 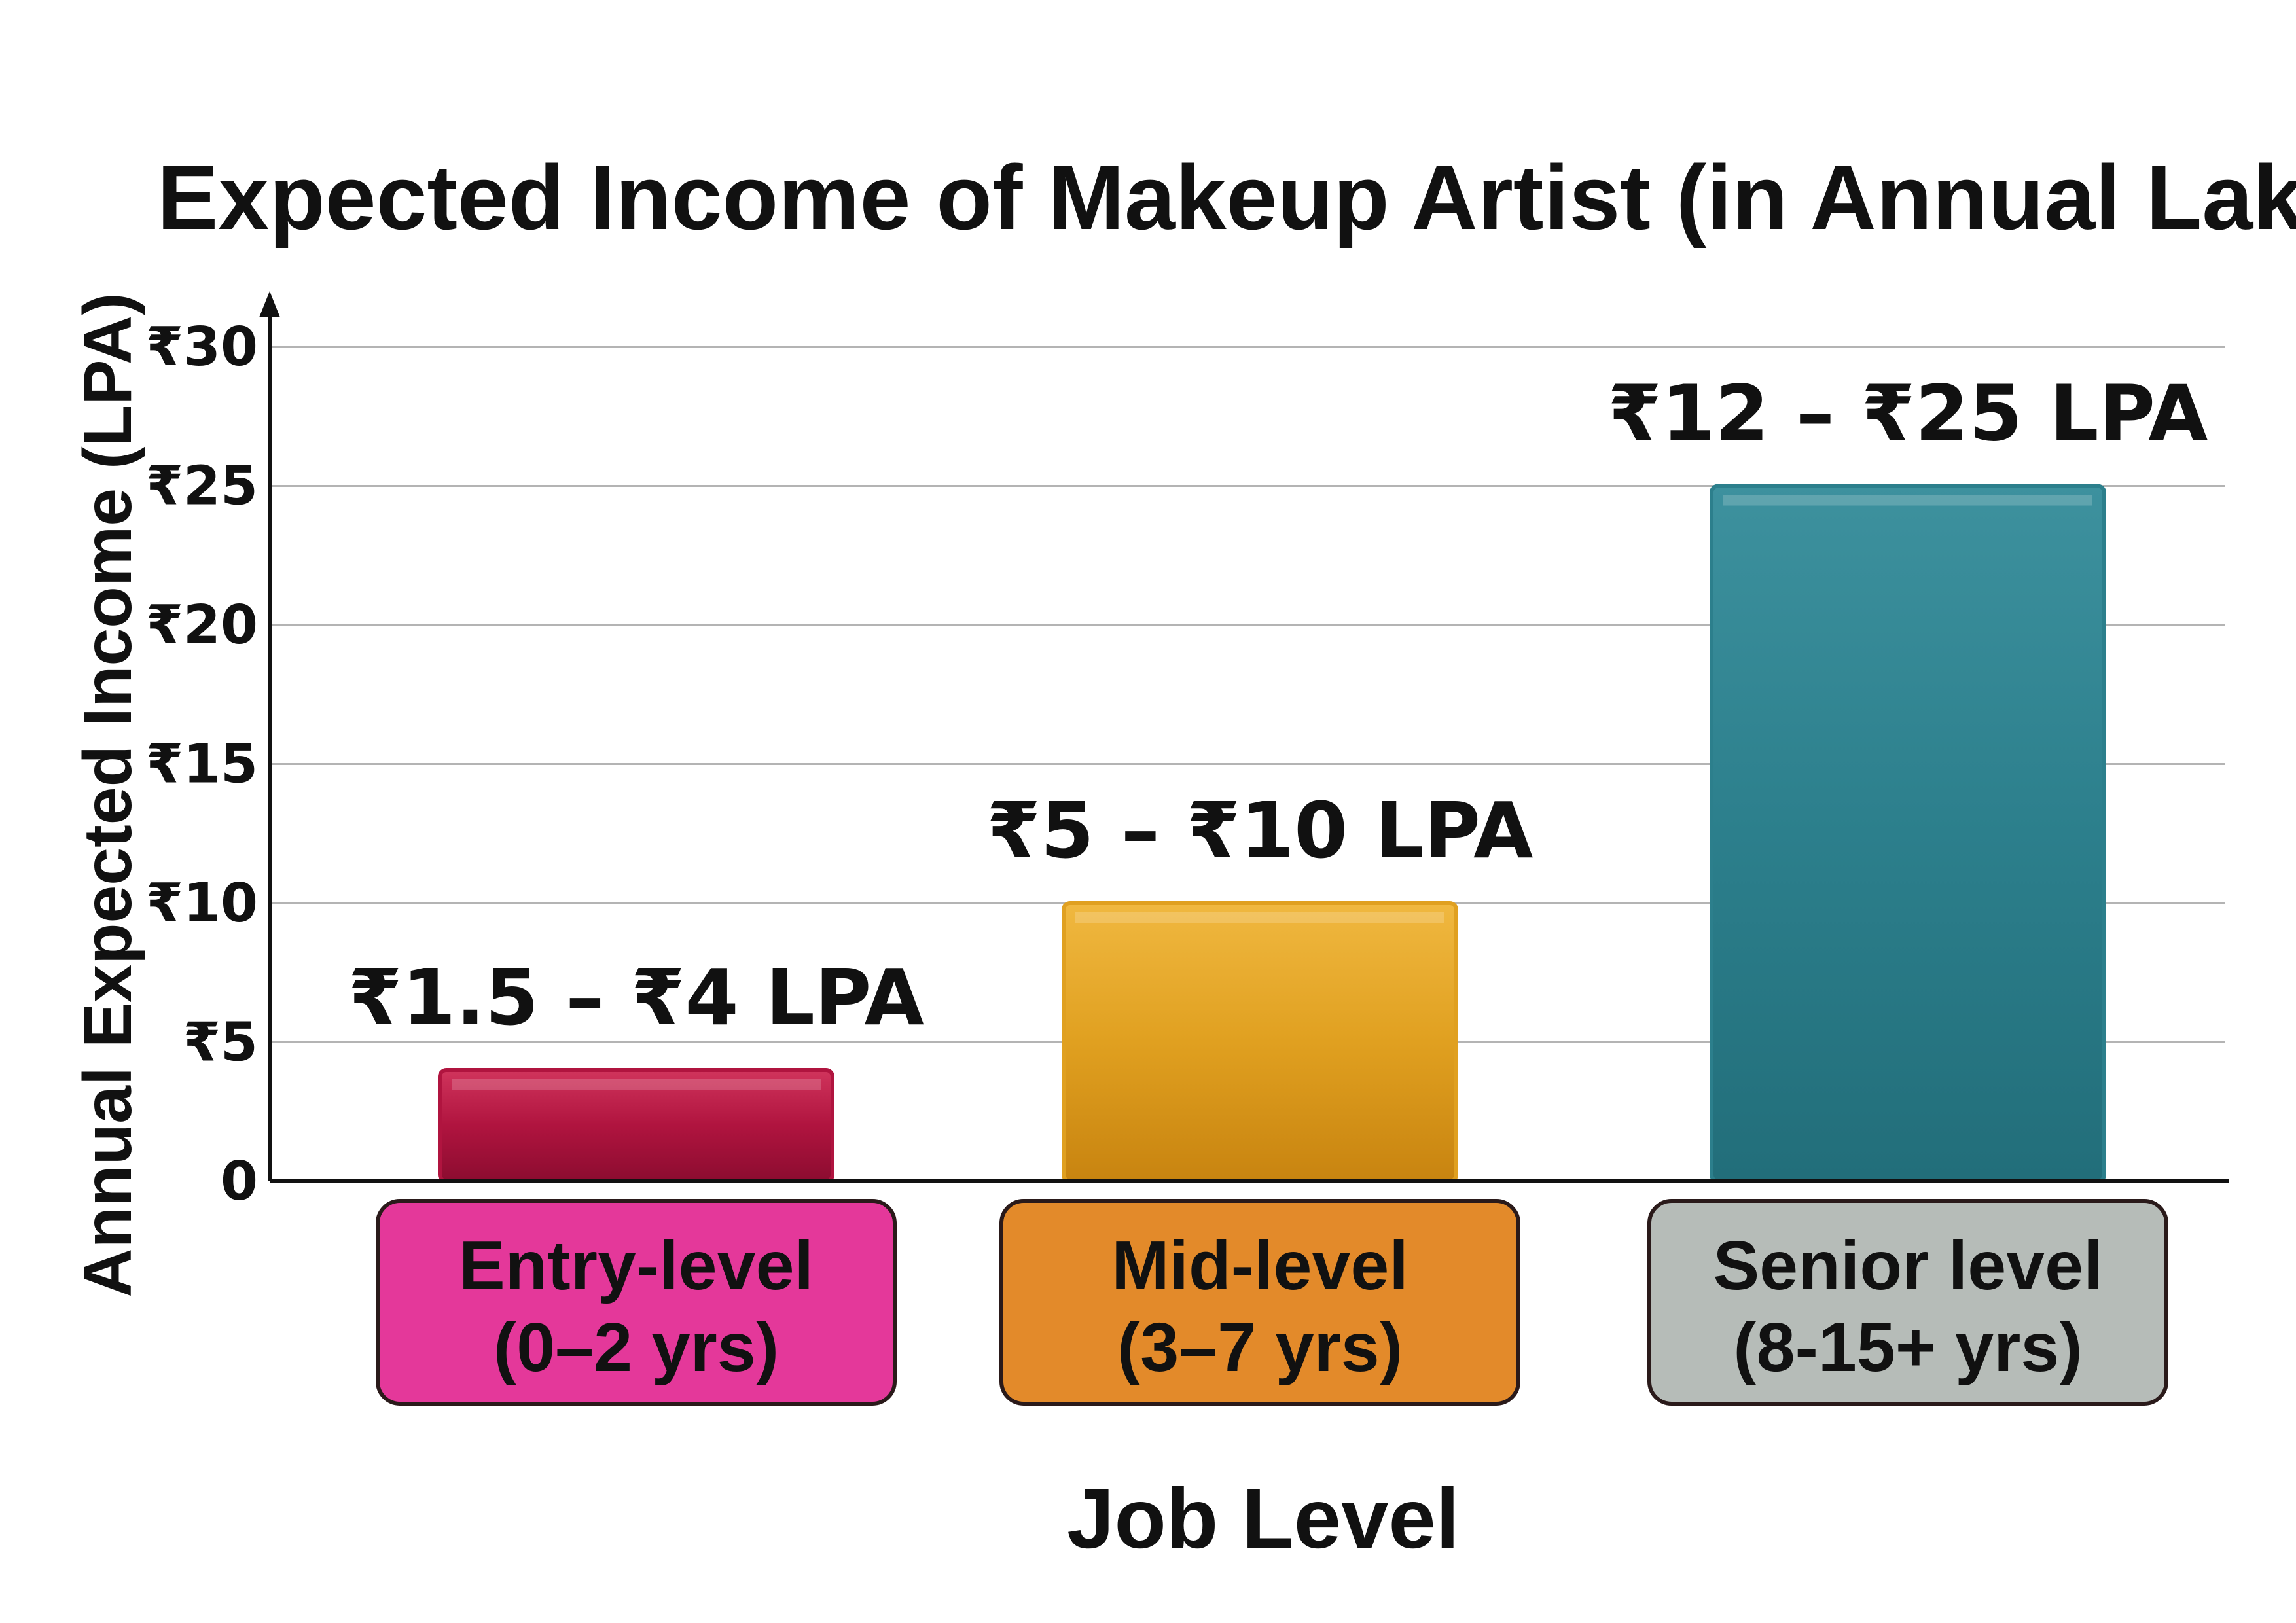 What do you see at coordinates (1260, 1347) in the screenshot?
I see `category-sublabel: (3–7 yrs)` at bounding box center [1260, 1347].